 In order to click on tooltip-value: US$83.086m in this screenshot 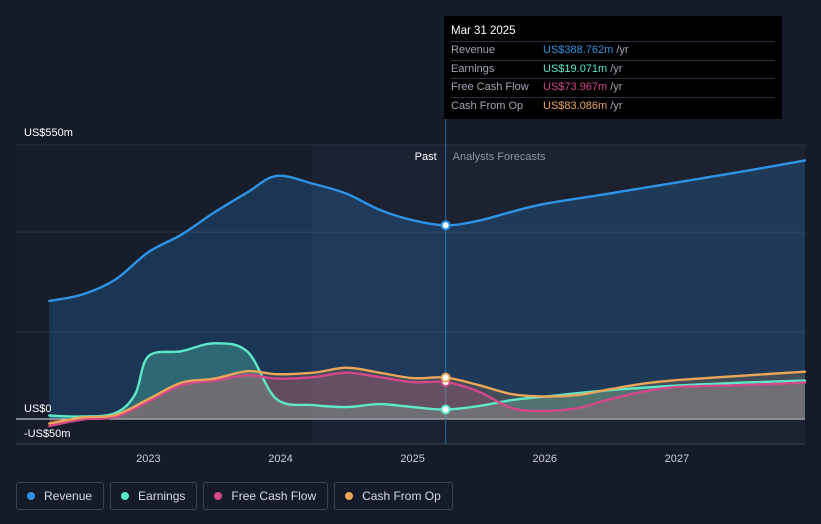, I will do `click(575, 105)`.